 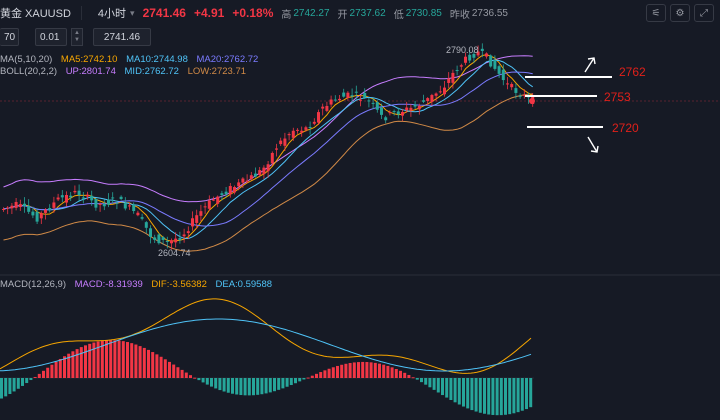 I want to click on symbol-name: 黄金 XAUUSD, so click(x=35, y=14).